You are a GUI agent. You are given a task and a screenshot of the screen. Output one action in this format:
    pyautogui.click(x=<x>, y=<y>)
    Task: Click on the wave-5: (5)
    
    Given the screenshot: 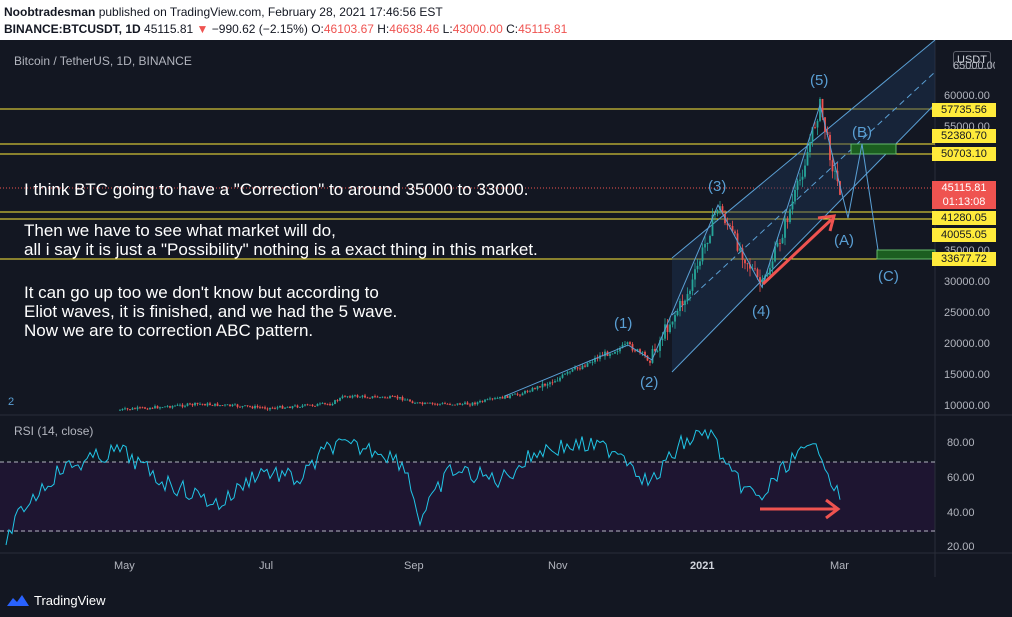 What is the action you would take?
    pyautogui.click(x=819, y=80)
    